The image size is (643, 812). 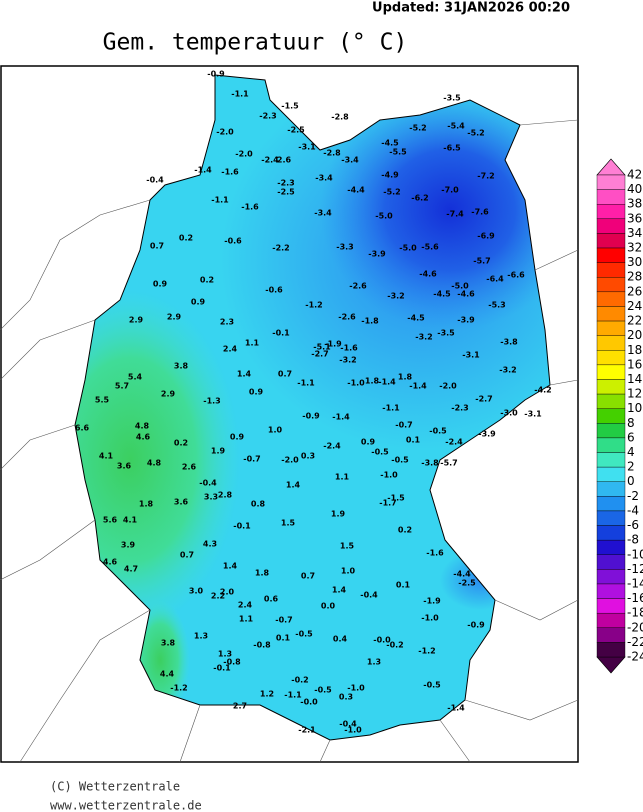 I want to click on station-value: -4.2, so click(x=543, y=390).